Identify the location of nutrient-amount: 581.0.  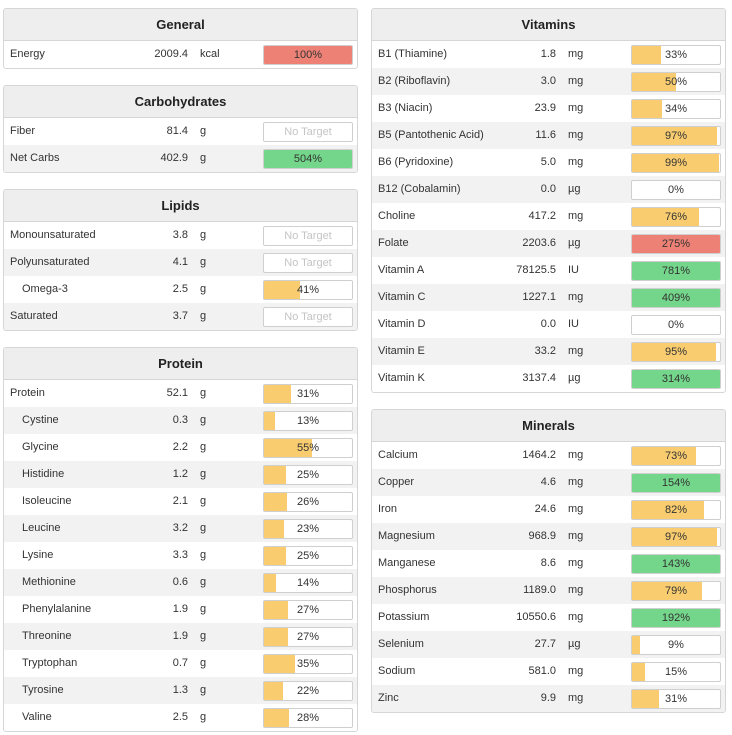
(542, 671).